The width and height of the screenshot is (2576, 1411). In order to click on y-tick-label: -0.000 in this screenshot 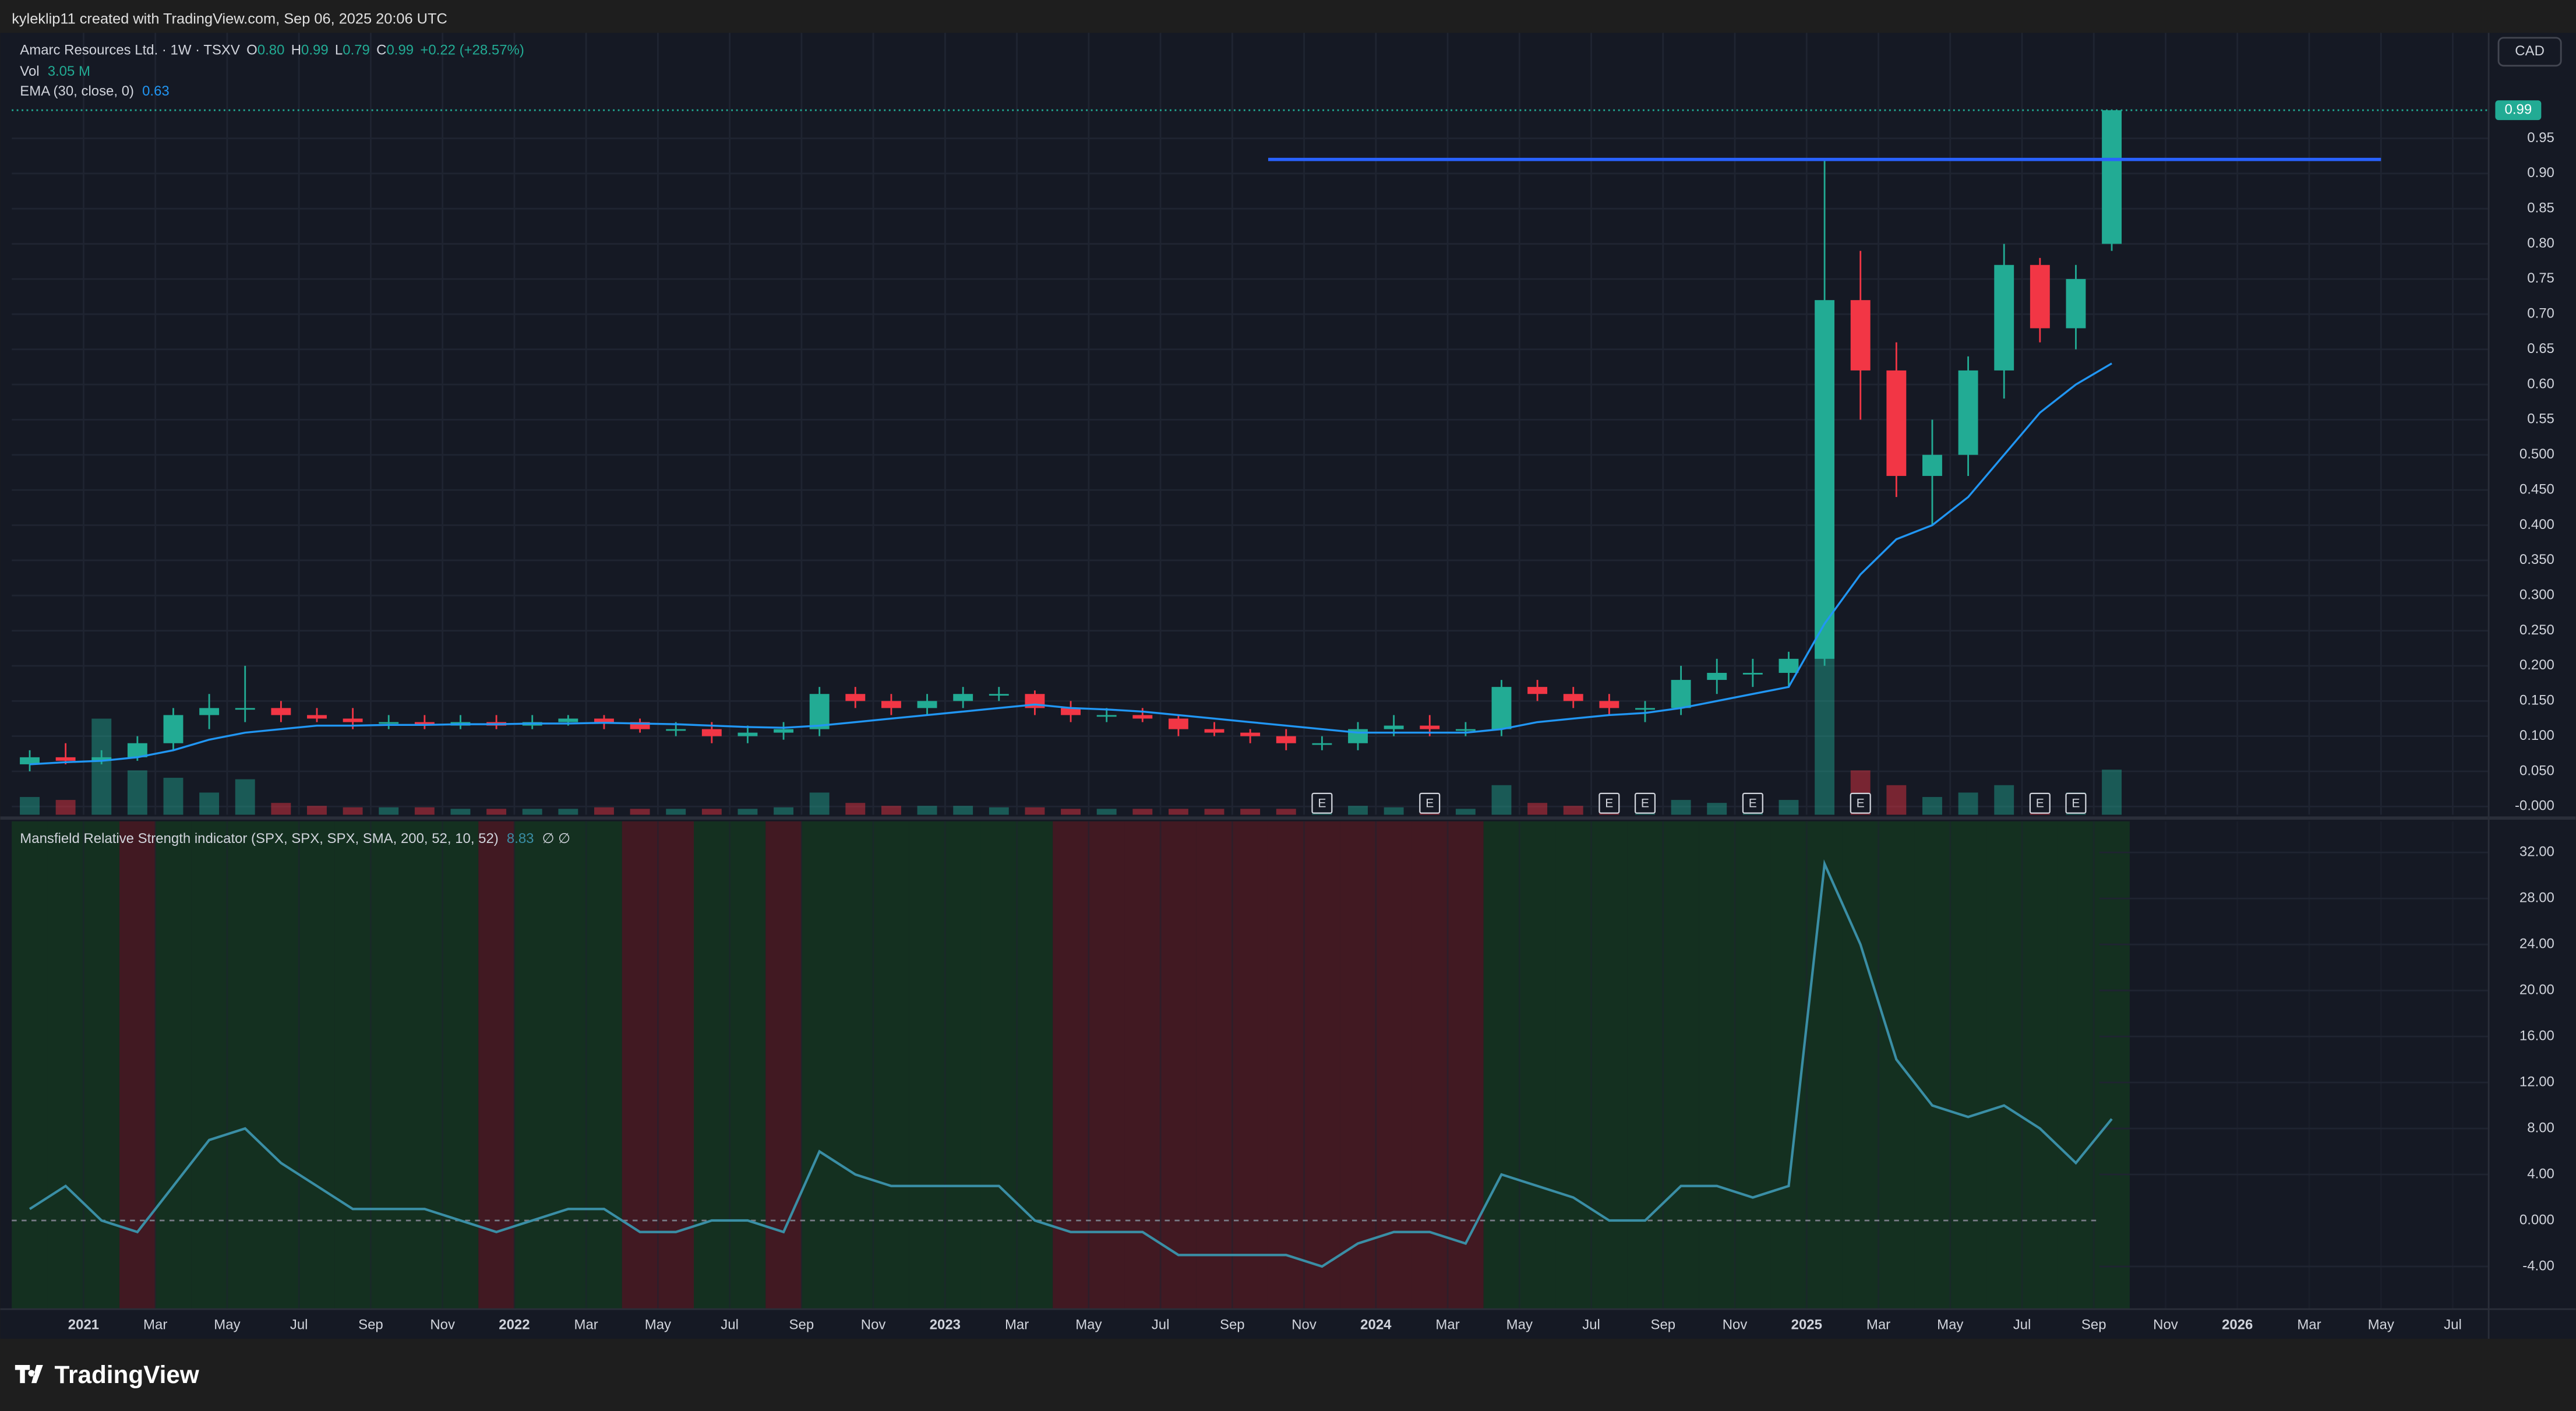, I will do `click(2535, 806)`.